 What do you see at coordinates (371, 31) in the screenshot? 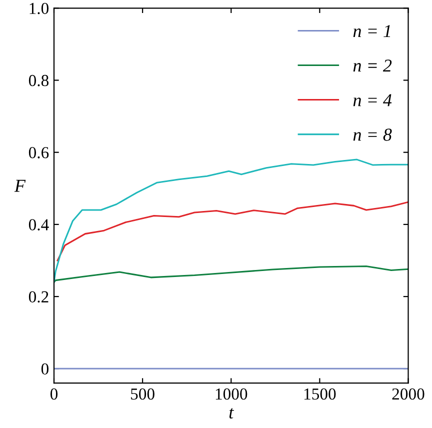
I see `legend-label: n = 1` at bounding box center [371, 31].